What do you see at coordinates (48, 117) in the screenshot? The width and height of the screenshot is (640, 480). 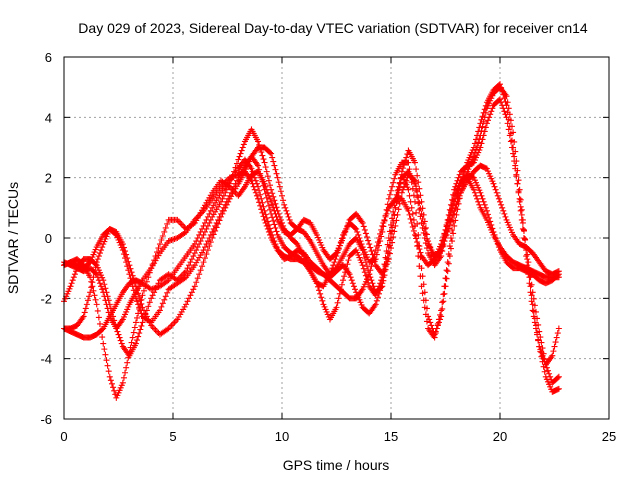 I see `y-tick-label: 4` at bounding box center [48, 117].